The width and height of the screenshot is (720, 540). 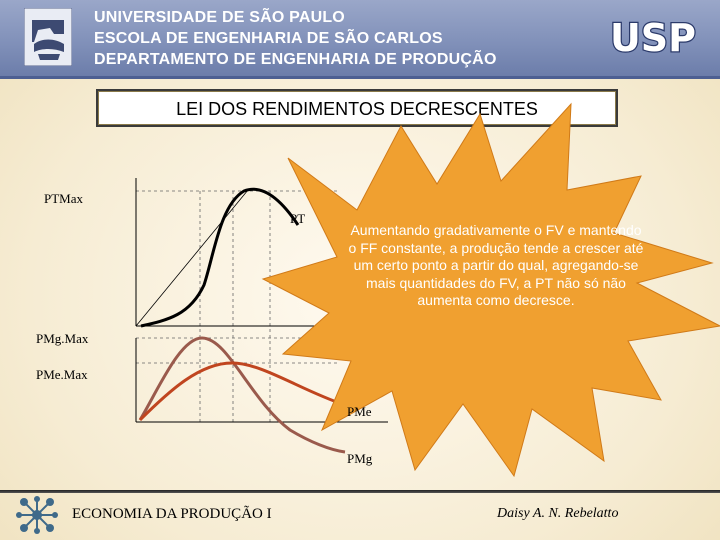 I want to click on pme-curve, so click(x=242, y=391).